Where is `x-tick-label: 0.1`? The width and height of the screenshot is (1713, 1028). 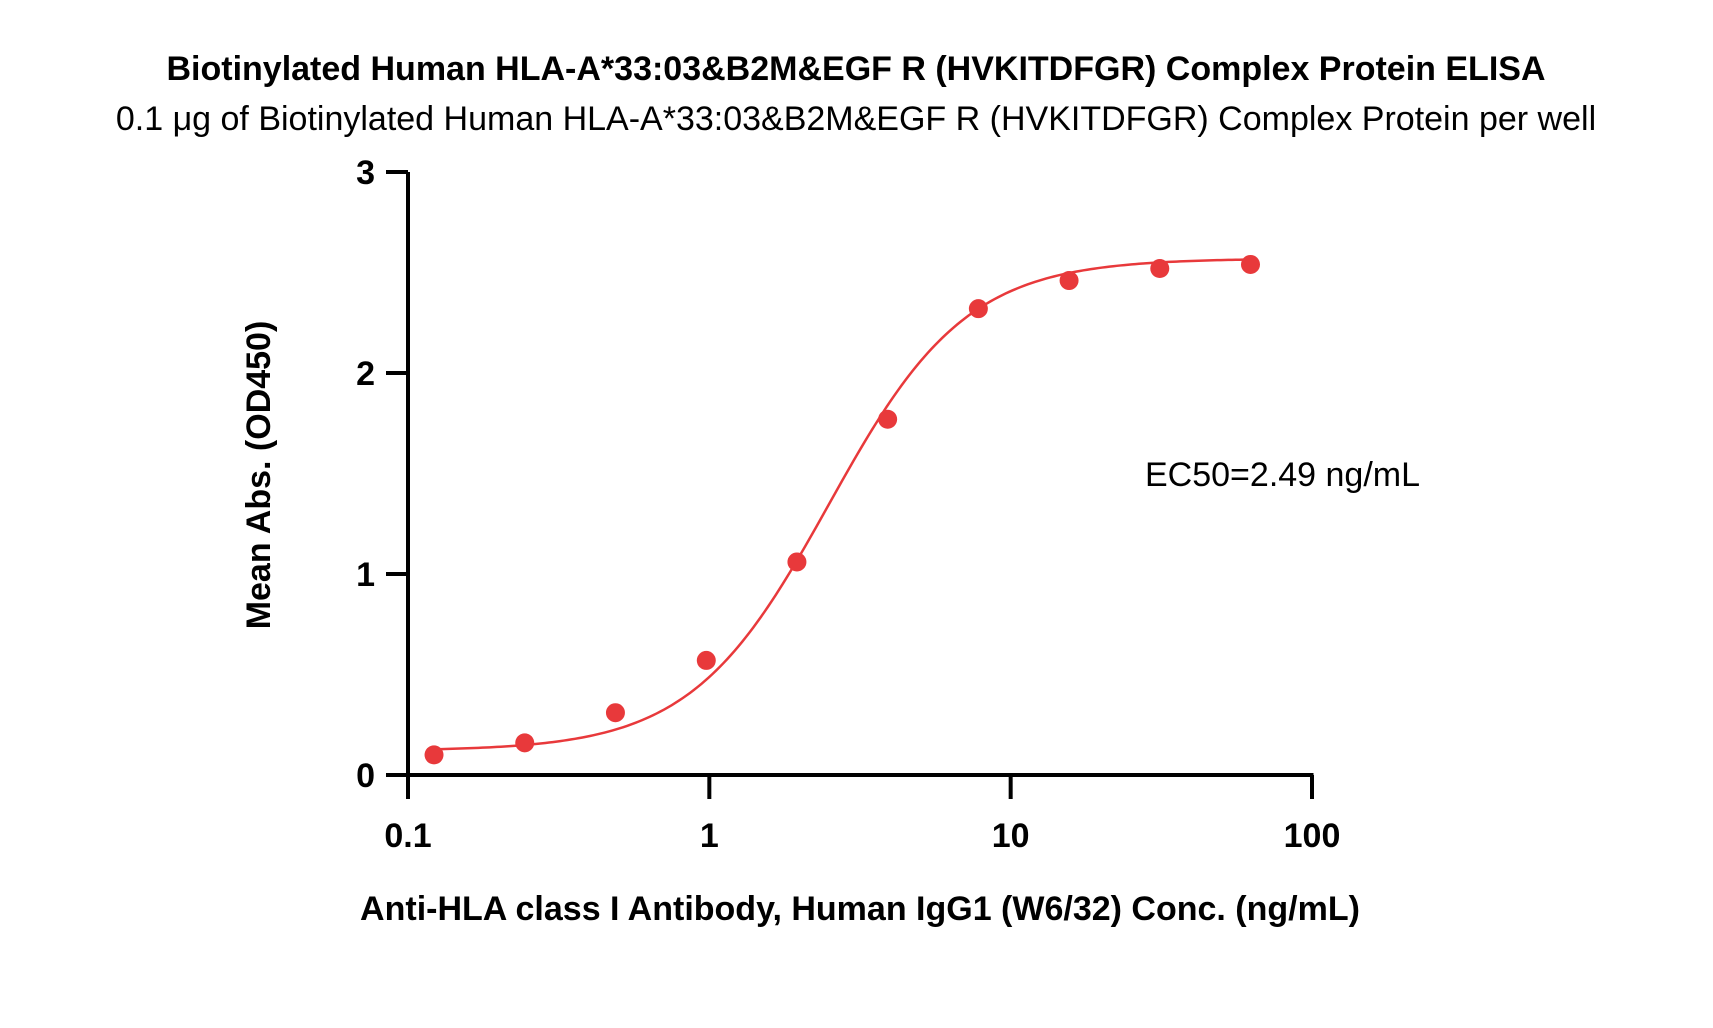 x-tick-label: 0.1 is located at coordinates (407, 836).